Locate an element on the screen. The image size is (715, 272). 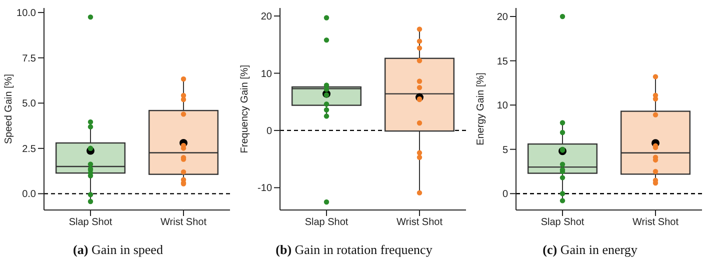
y-tick-label: -10 is located at coordinates (265, 188).